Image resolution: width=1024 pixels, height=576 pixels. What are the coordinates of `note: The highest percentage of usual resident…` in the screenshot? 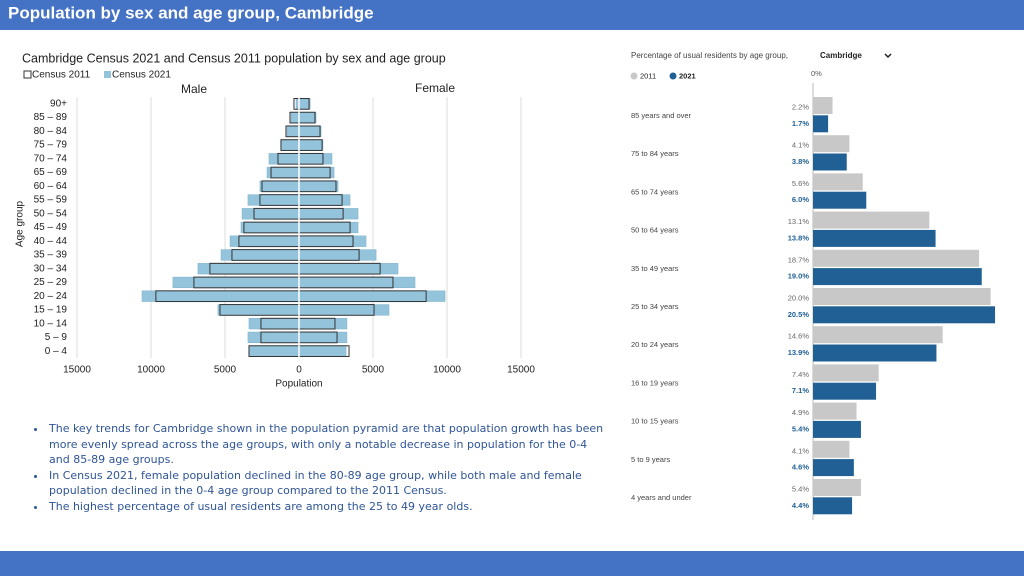 It's located at (327, 507).